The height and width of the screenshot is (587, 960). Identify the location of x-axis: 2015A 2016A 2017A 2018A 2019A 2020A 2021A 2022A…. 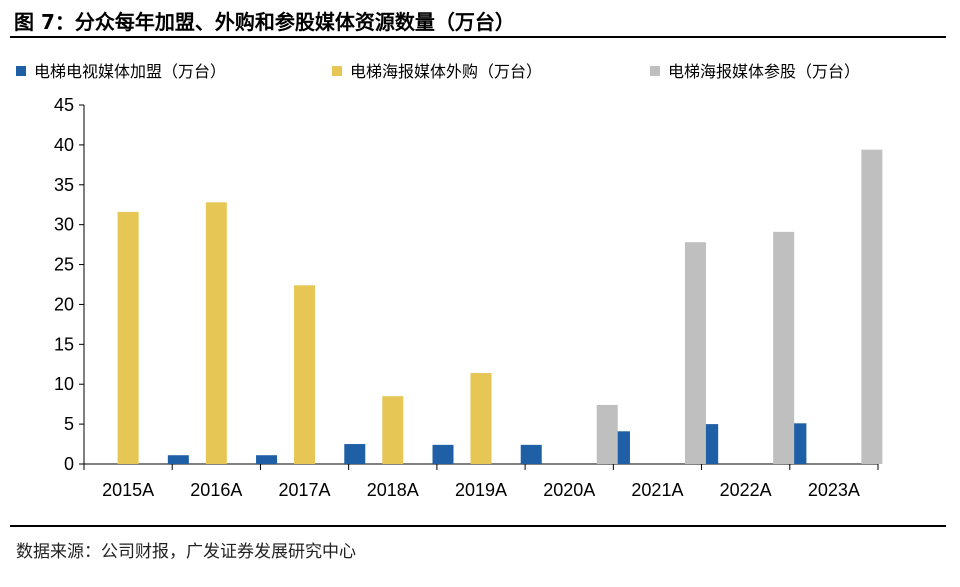
(481, 481).